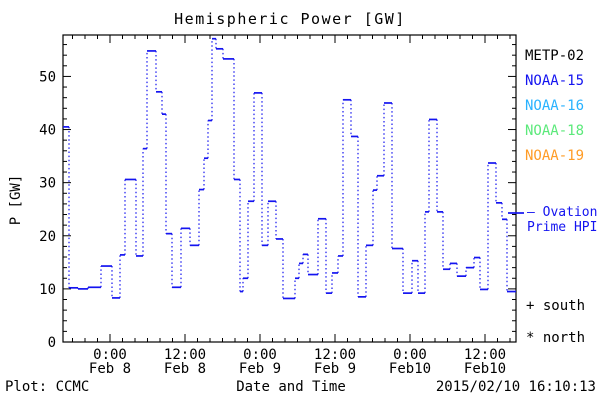 The image size is (600, 400). What do you see at coordinates (556, 338) in the screenshot?
I see `north-marker-note: * north` at bounding box center [556, 338].